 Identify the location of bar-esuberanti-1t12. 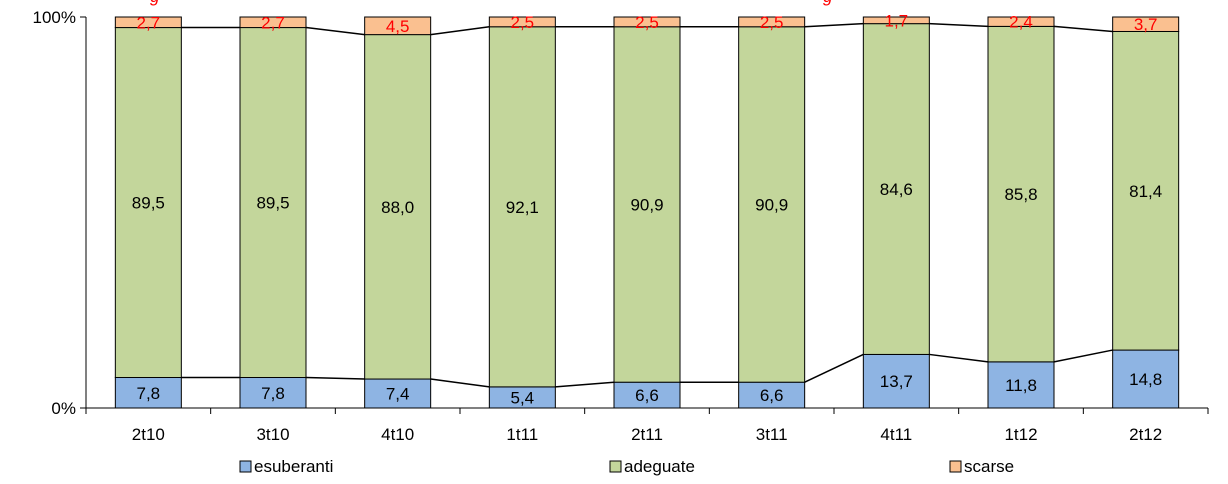
(1021, 385).